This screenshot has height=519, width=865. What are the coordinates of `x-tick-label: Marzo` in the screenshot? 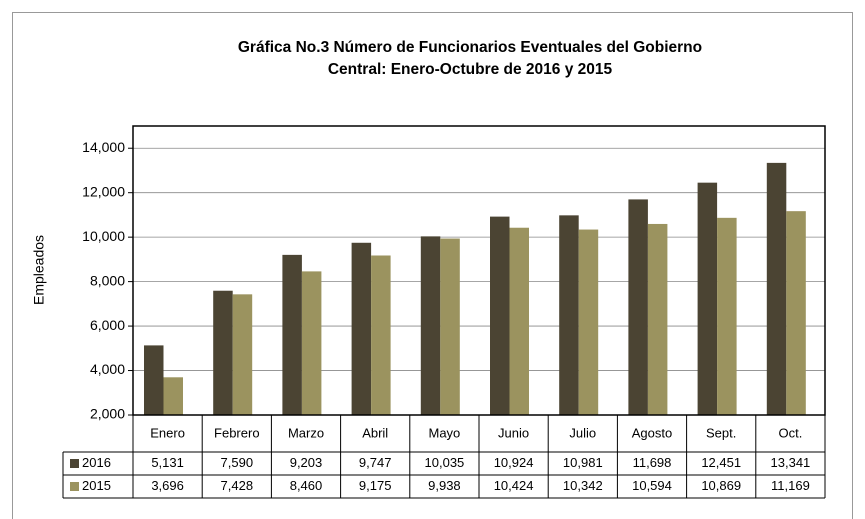 It's located at (306, 432).